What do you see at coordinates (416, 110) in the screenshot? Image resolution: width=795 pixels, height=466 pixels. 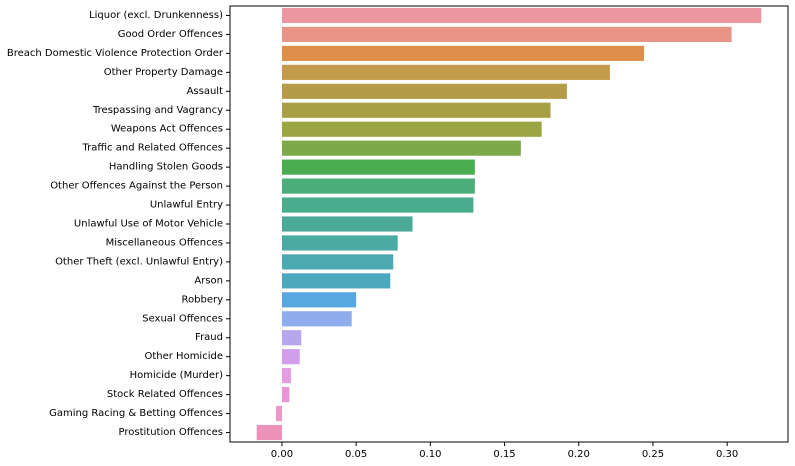 I see `bar-trespassing-and-vagrancy` at bounding box center [416, 110].